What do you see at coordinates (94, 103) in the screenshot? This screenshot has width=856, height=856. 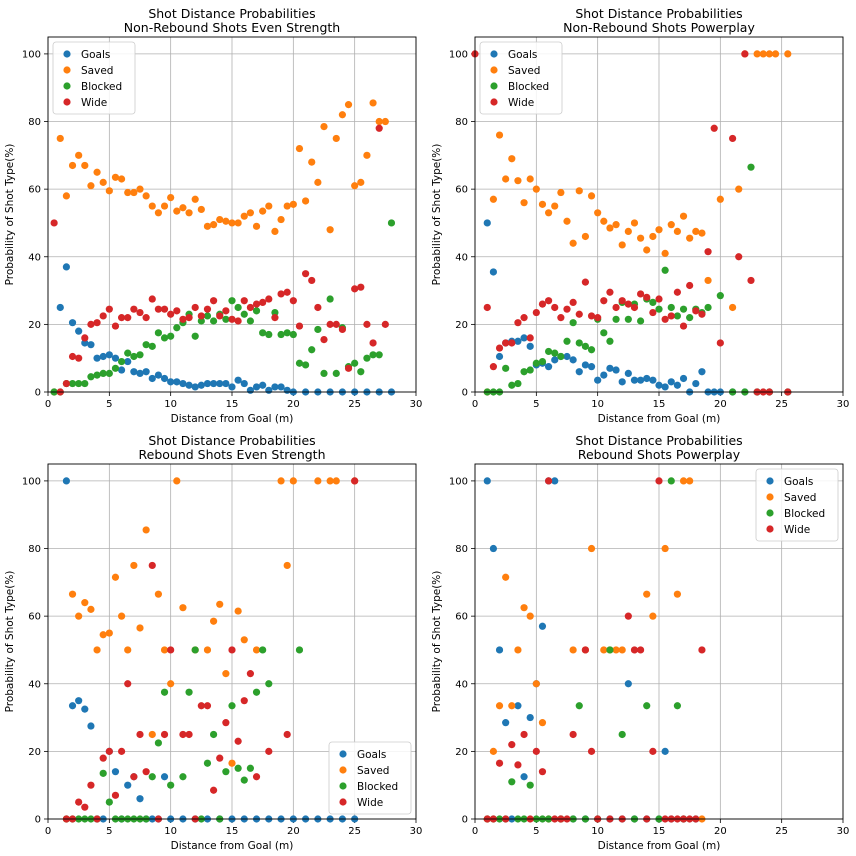 I see `legend-label-wide: Wide` at bounding box center [94, 103].